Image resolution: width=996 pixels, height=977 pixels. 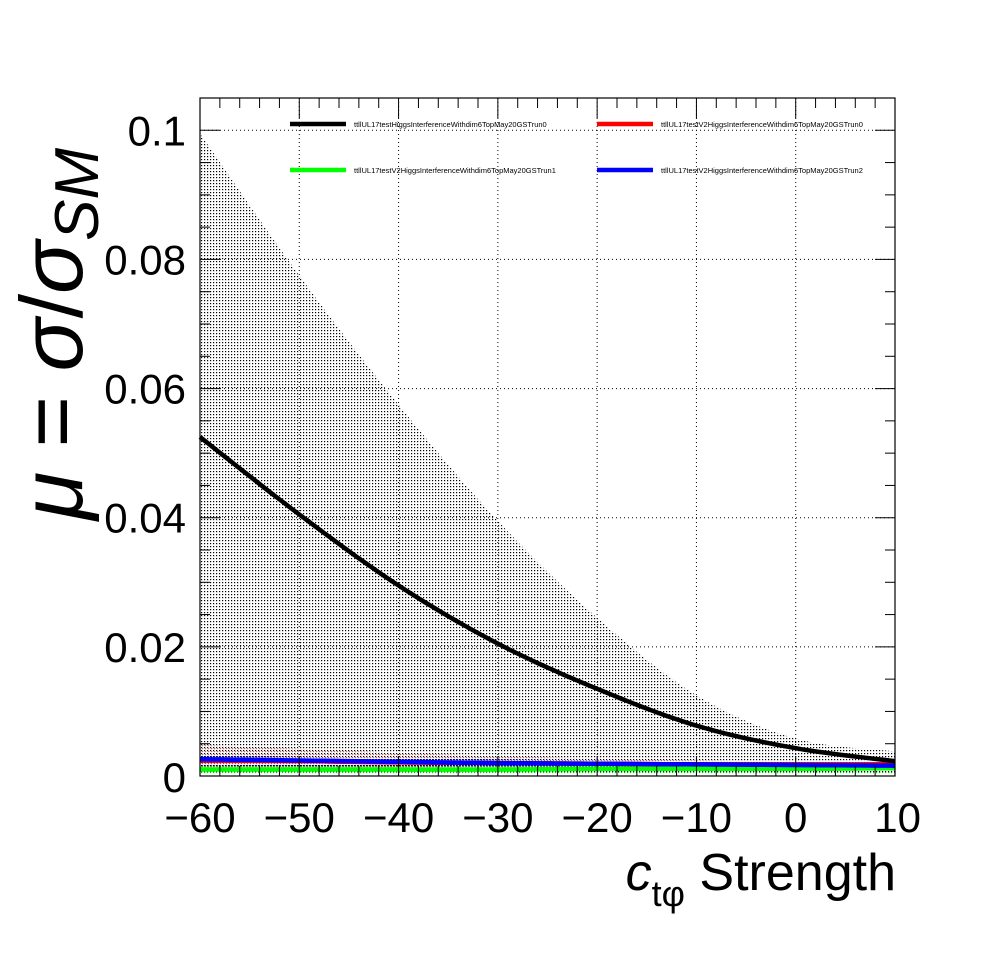 I want to click on x-tick-label: −30, so click(x=497, y=817).